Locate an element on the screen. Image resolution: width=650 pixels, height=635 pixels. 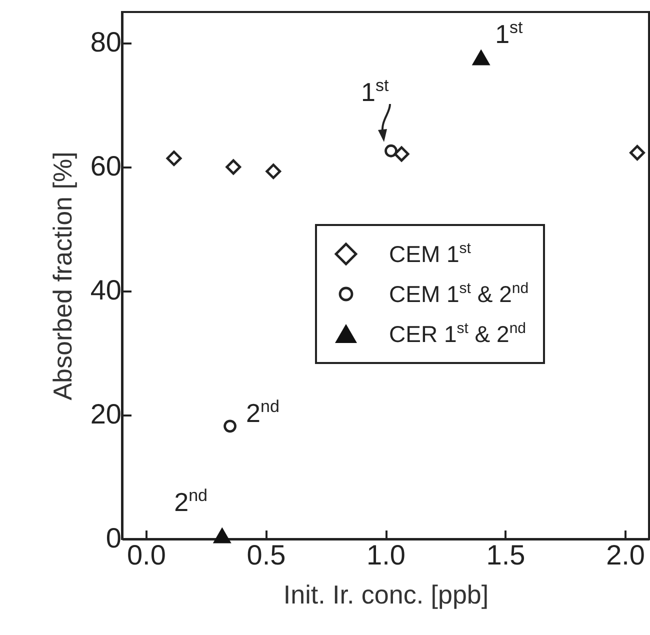
x-tick-label: 0.0 is located at coordinates (146, 555).